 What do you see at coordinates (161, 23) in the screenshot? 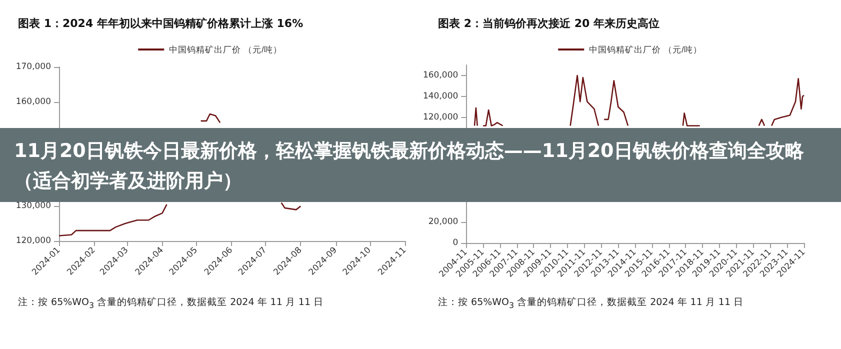
I see `chart-title: 图表 1：2024 年年初以来中国钨精矿价格累计上涨 16%` at bounding box center [161, 23].